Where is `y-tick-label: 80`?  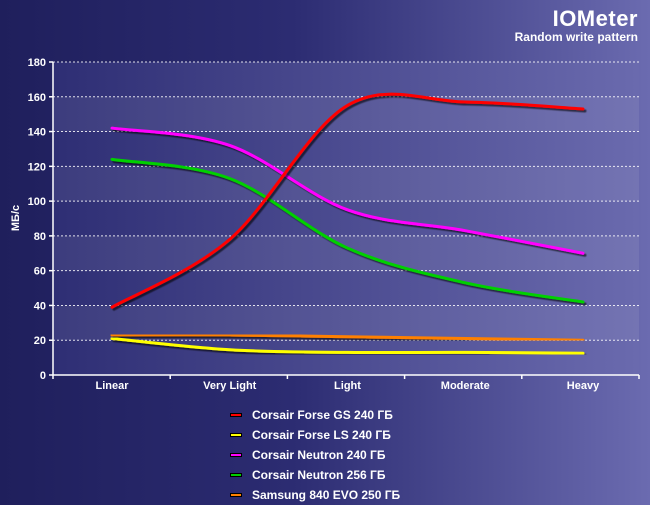 y-tick-label: 80 is located at coordinates (40, 237).